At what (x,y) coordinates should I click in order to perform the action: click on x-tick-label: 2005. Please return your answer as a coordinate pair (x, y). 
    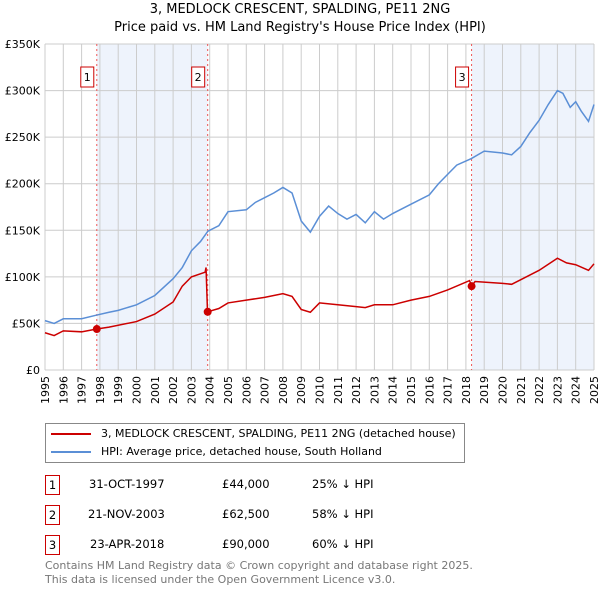
    Looking at the image, I should click on (228, 390).